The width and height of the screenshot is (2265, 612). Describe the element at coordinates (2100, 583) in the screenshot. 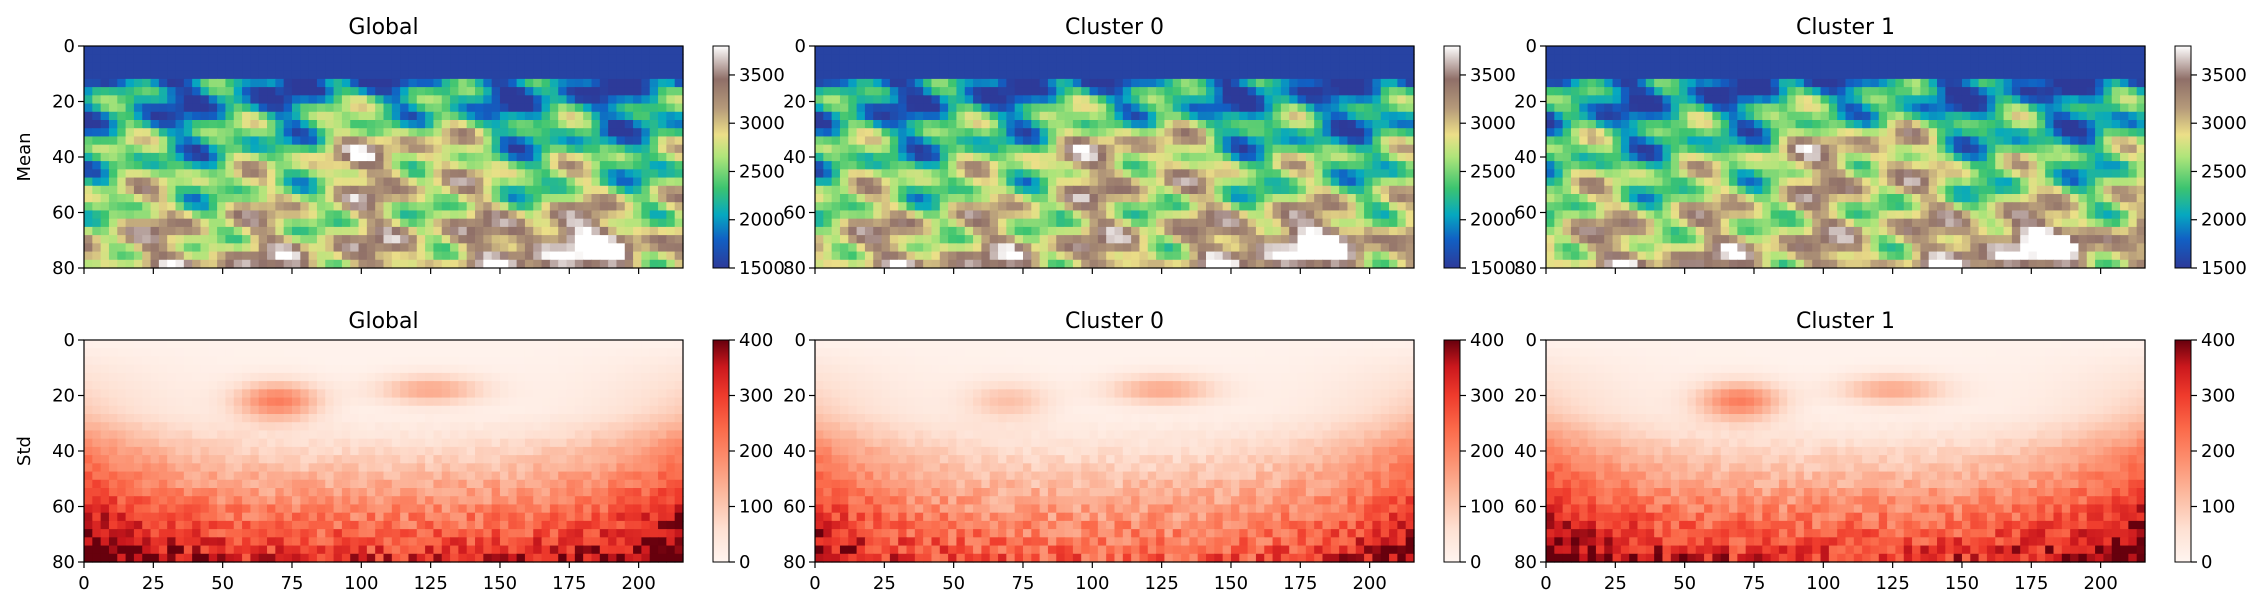

I see `x-tick-label: 200` at that location.